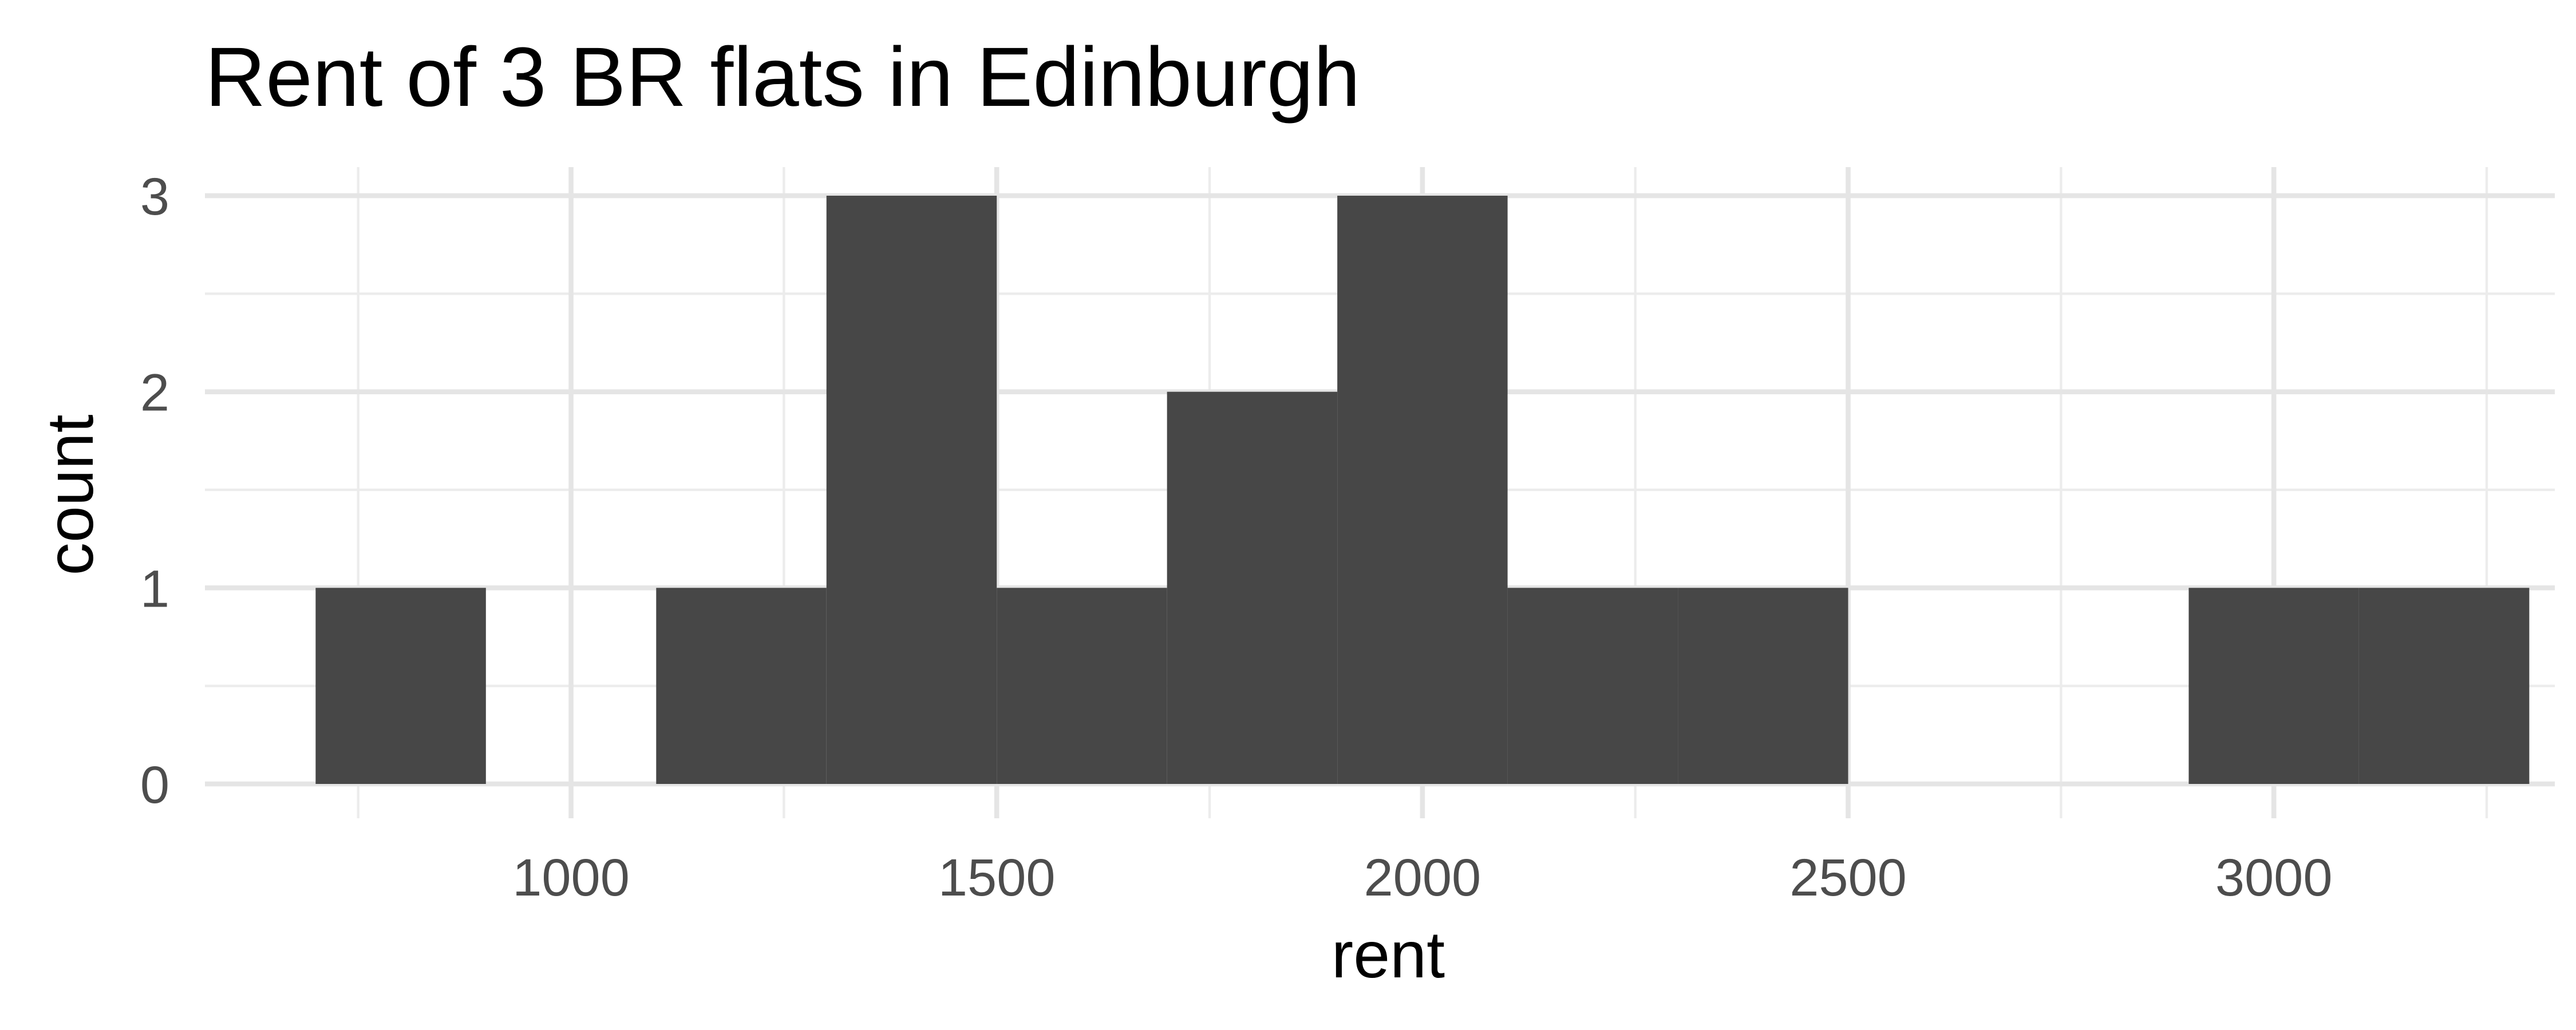 The image size is (2576, 1030). Describe the element at coordinates (154, 197) in the screenshot. I see `y-tick-label: 3` at that location.